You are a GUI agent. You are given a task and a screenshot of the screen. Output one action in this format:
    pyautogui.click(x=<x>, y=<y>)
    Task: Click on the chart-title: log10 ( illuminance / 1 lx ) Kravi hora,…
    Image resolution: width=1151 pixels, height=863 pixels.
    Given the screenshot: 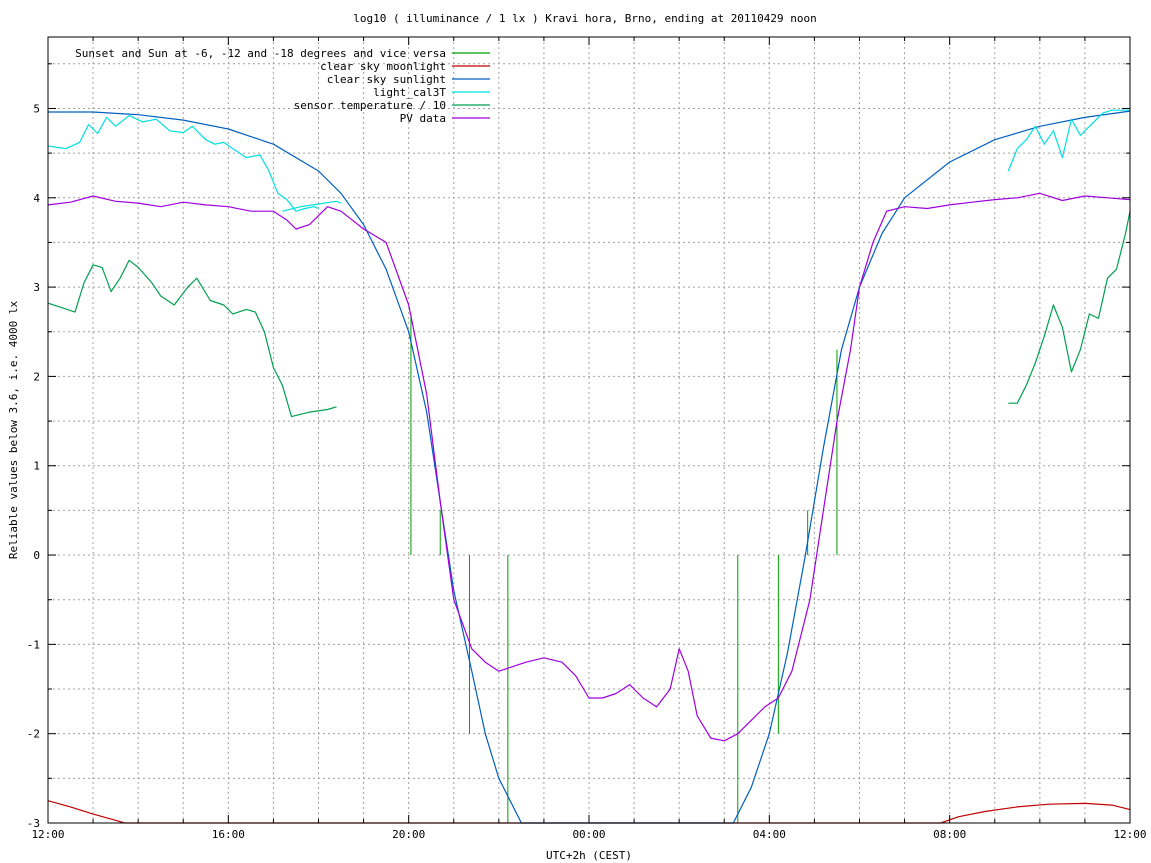 What is the action you would take?
    pyautogui.click(x=585, y=18)
    